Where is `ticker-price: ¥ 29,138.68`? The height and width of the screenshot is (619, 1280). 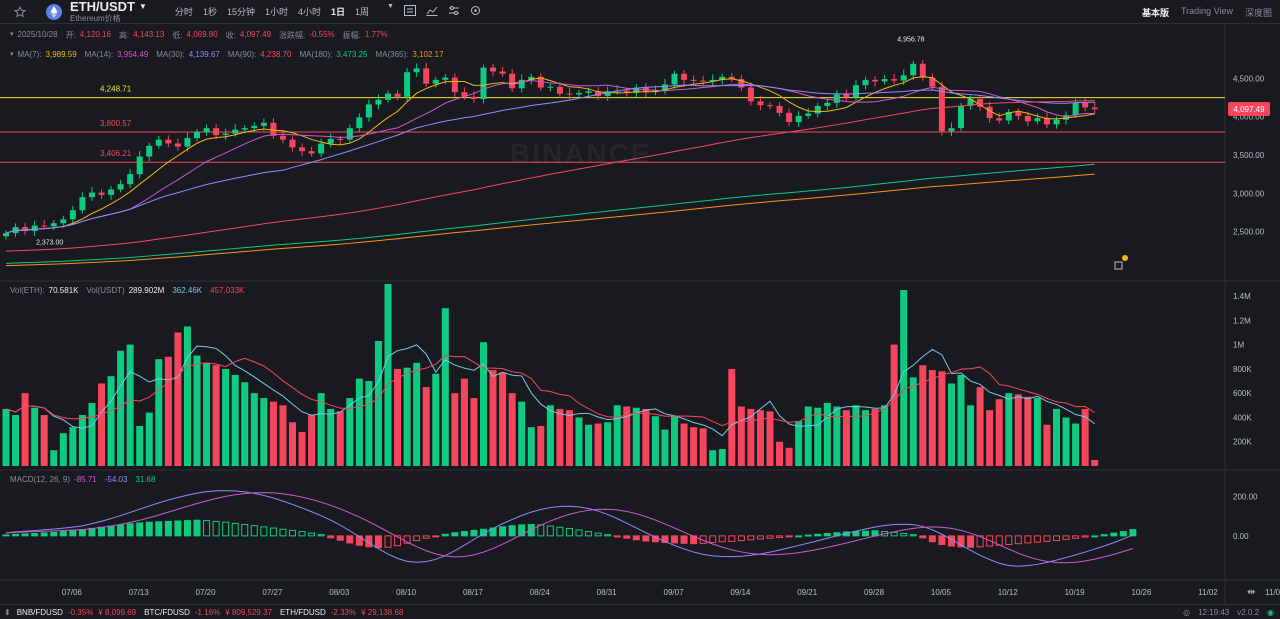 ticker-price: ¥ 29,138.68 is located at coordinates (382, 612).